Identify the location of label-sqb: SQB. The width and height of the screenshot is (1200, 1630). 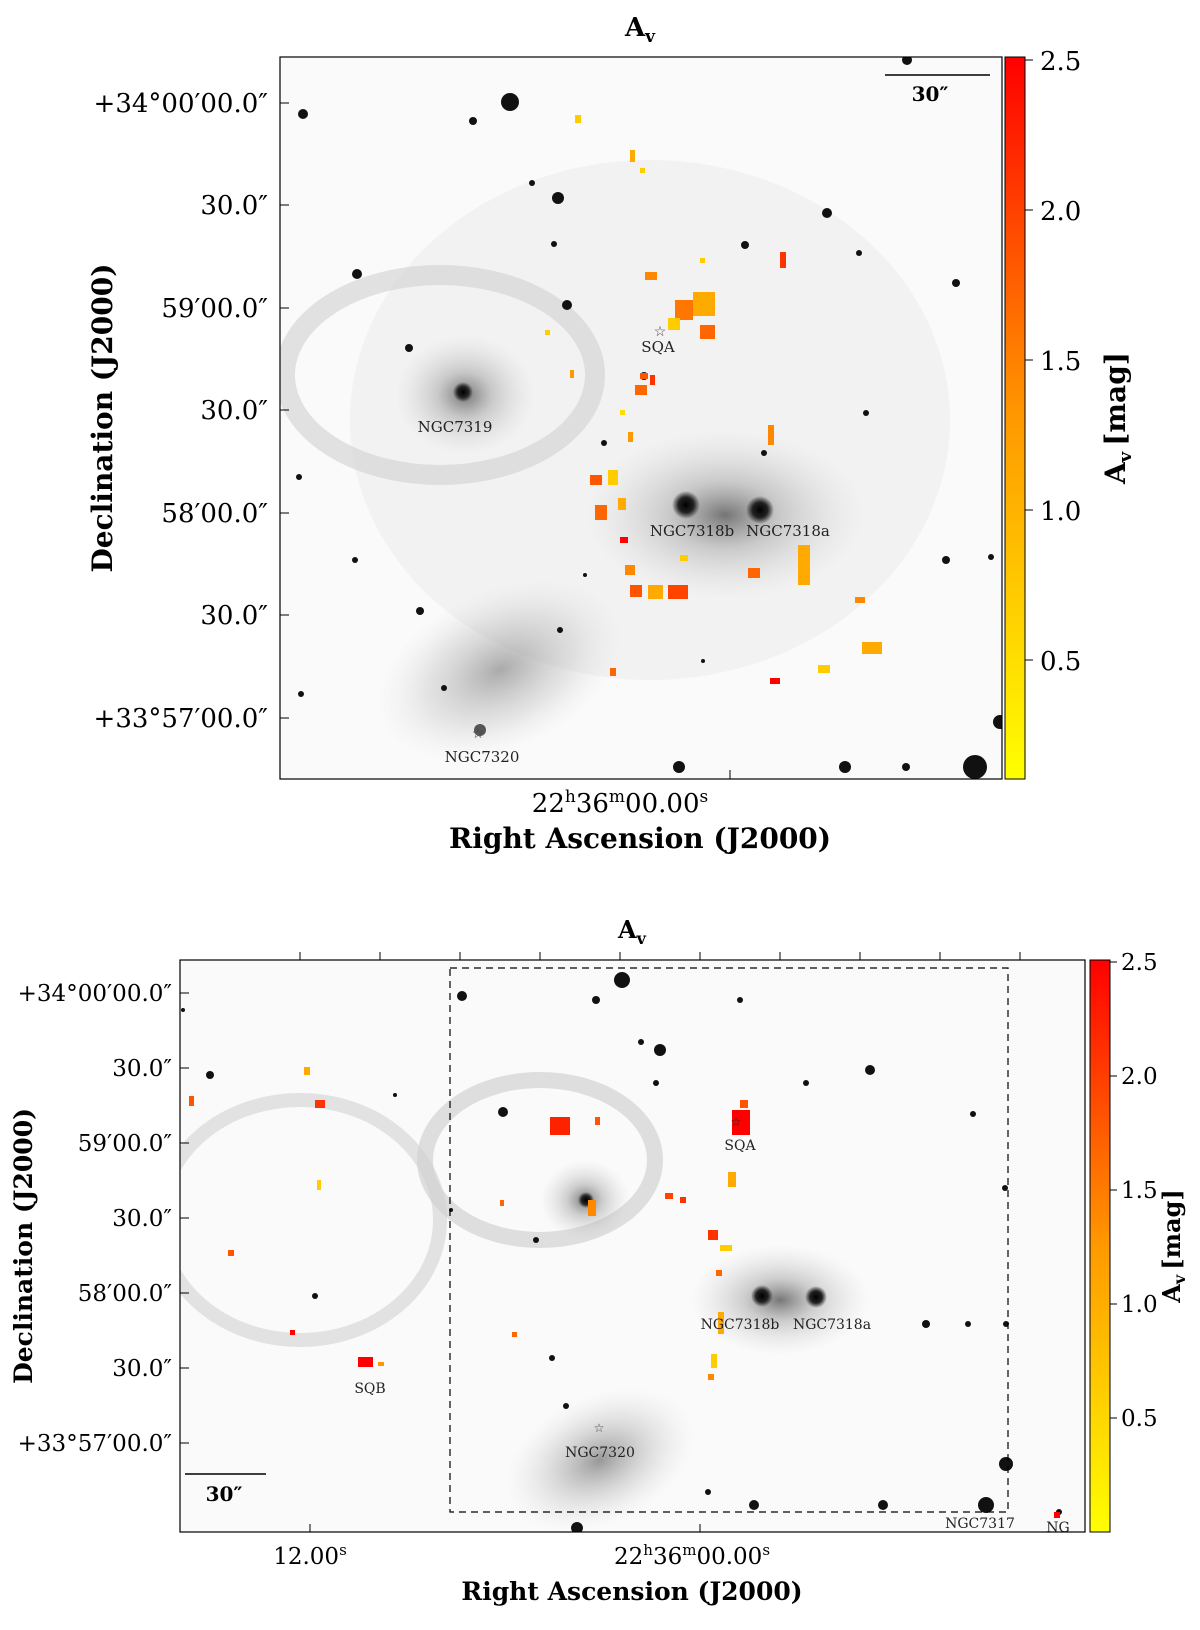
(369, 1389).